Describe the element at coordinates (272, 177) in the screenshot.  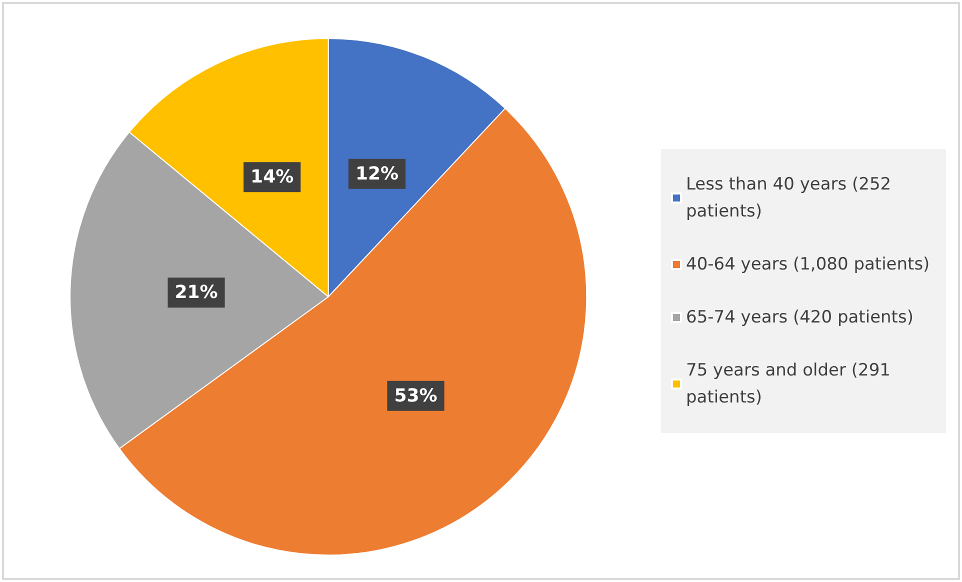
I see `data-label: 14%` at that location.